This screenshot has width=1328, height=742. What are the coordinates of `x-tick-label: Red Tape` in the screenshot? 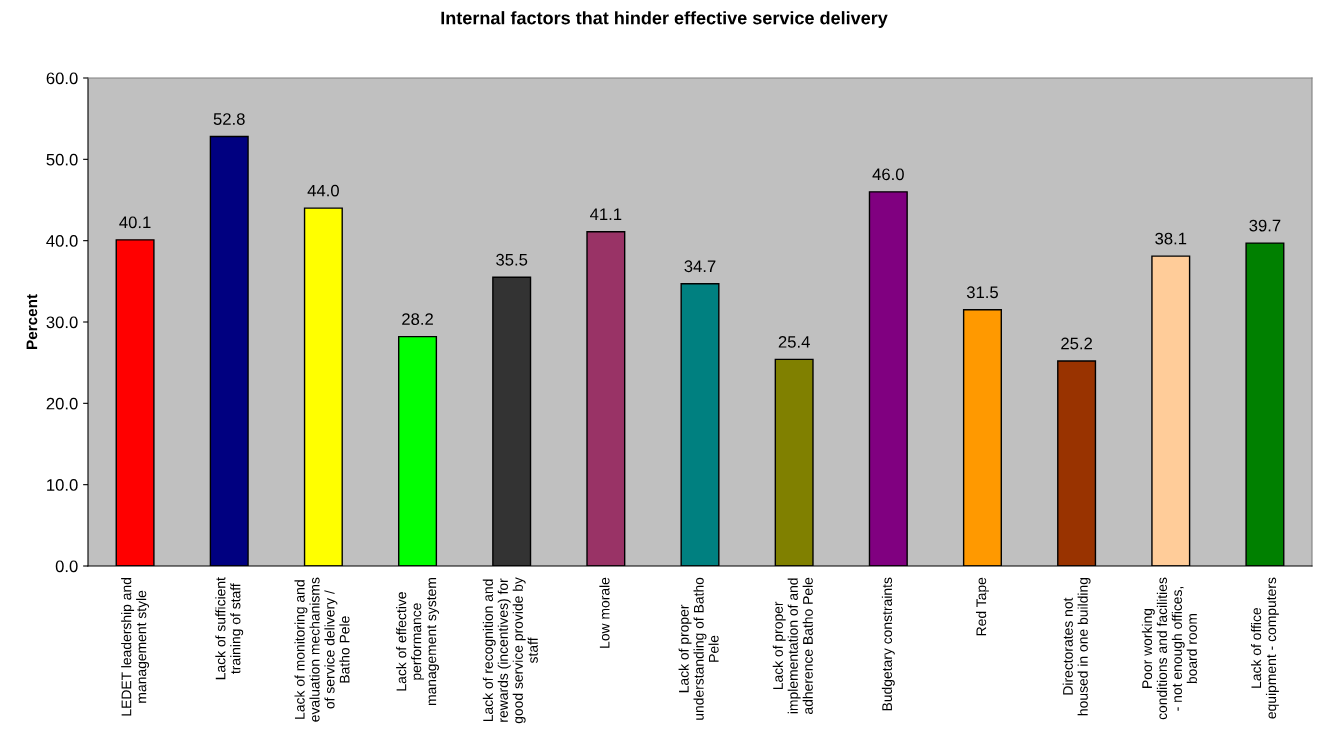 It's located at (982, 606).